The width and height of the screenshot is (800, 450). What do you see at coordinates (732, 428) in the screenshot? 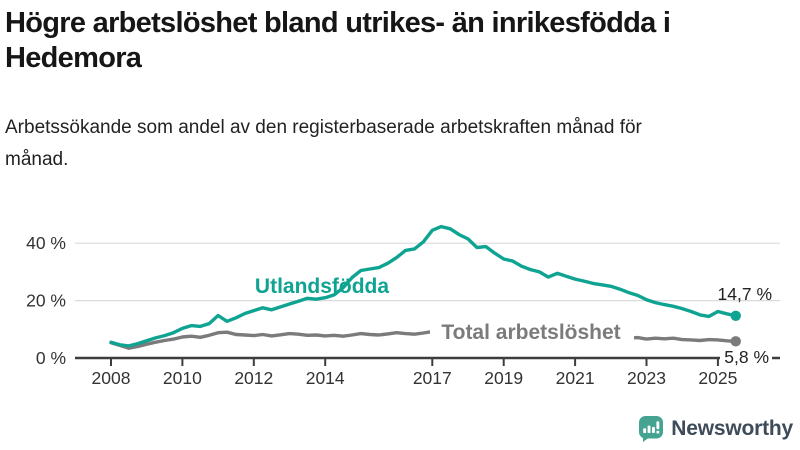
I see `newsworthy-wordmark: Newsworthy` at bounding box center [732, 428].